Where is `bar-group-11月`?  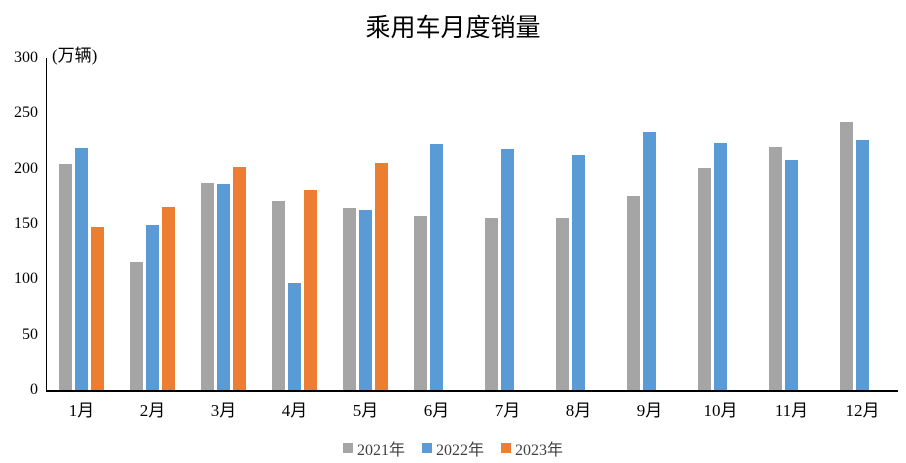 bar-group-11月 is located at coordinates (791, 224).